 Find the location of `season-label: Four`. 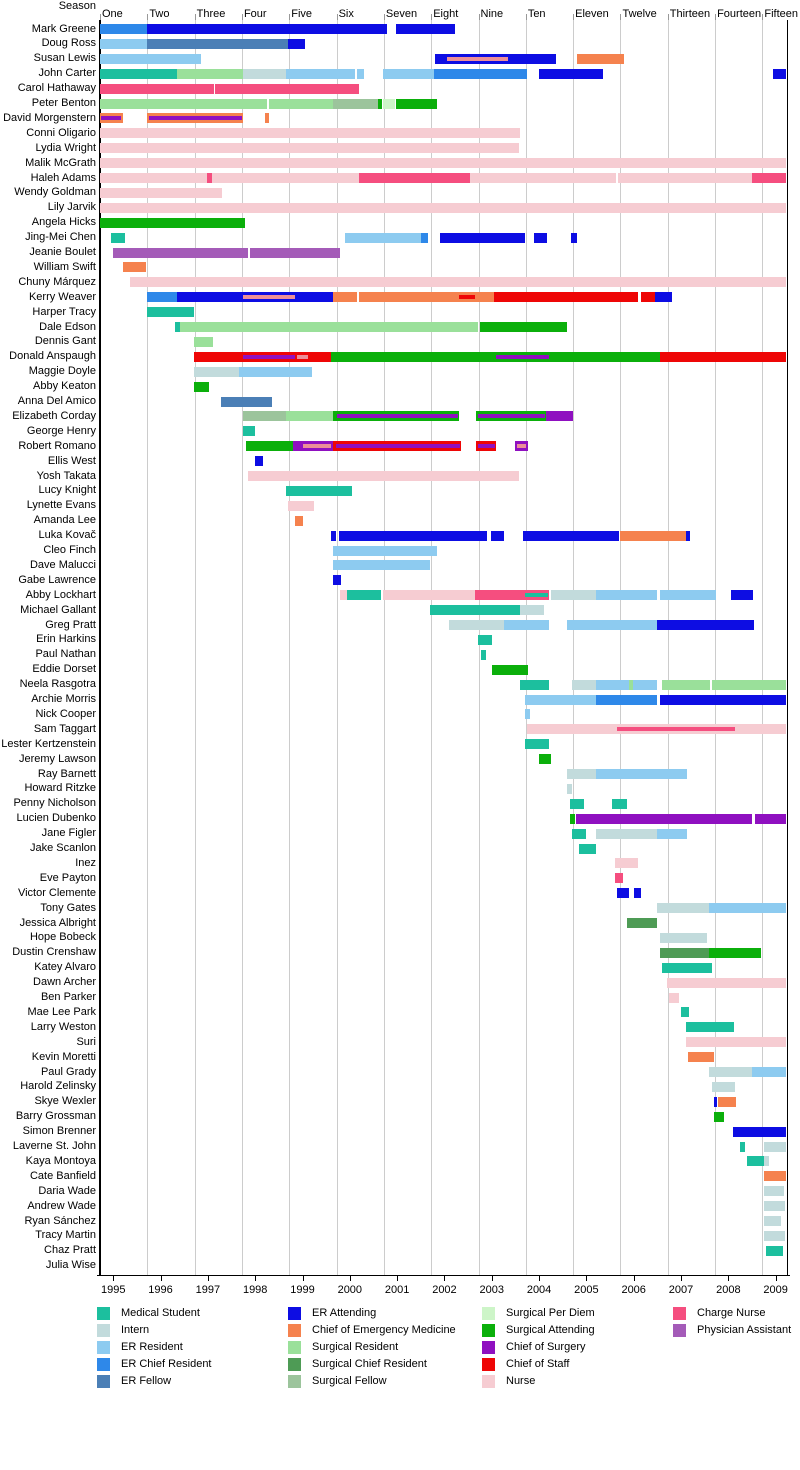

season-label: Four is located at coordinates (255, 14).